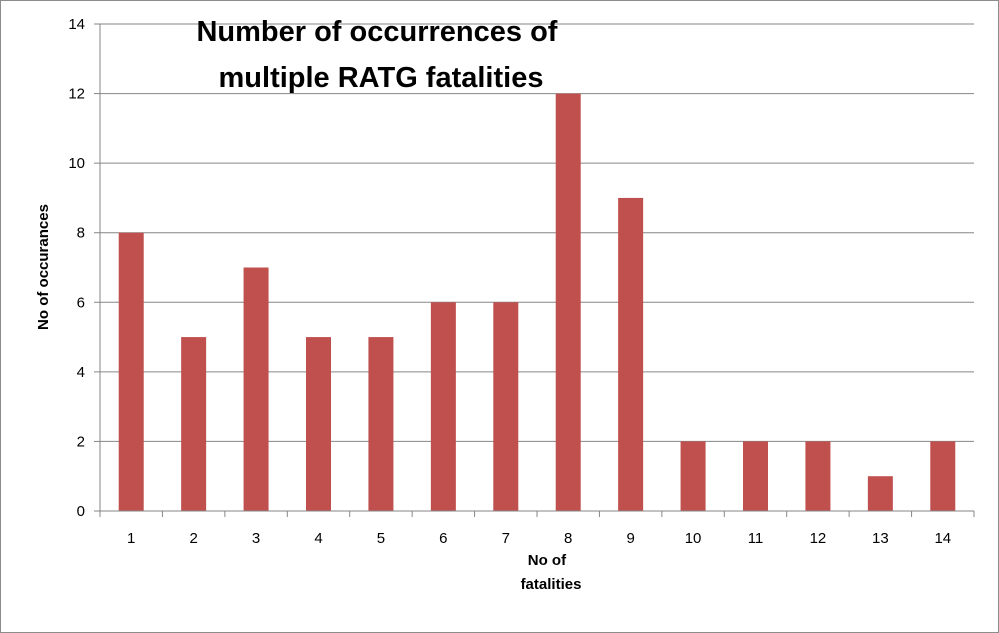 The width and height of the screenshot is (999, 633). I want to click on x-tick-label: 8, so click(568, 538).